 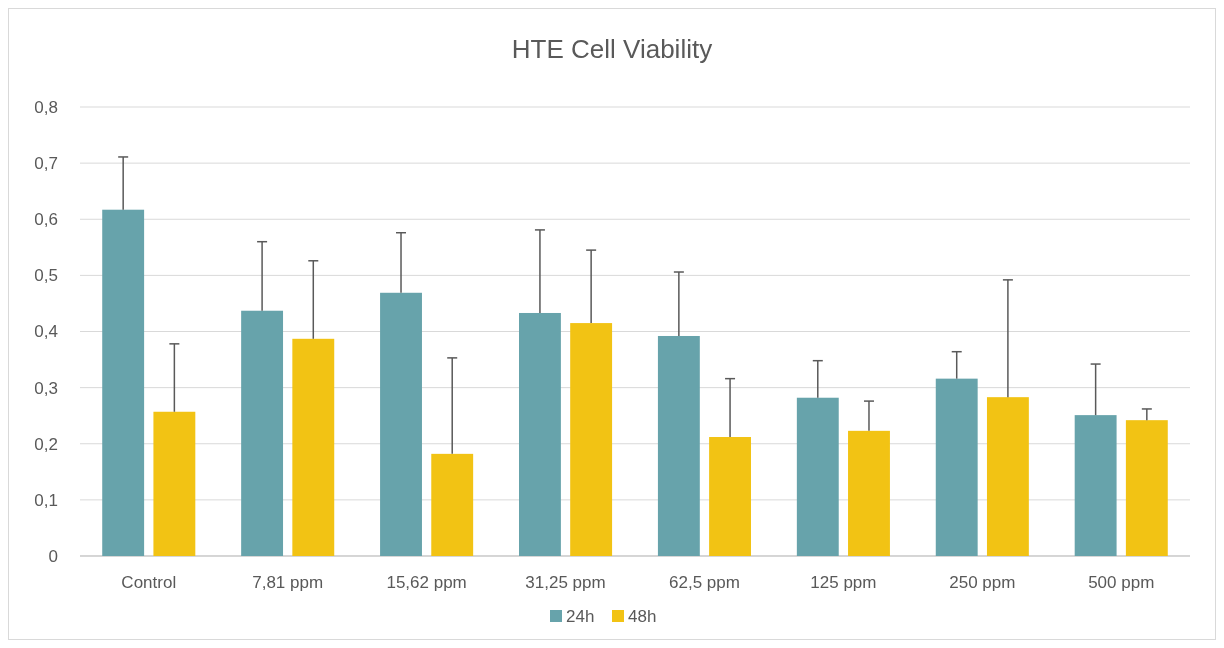 I want to click on x-tick-label: 500 ppm, so click(x=1121, y=582).